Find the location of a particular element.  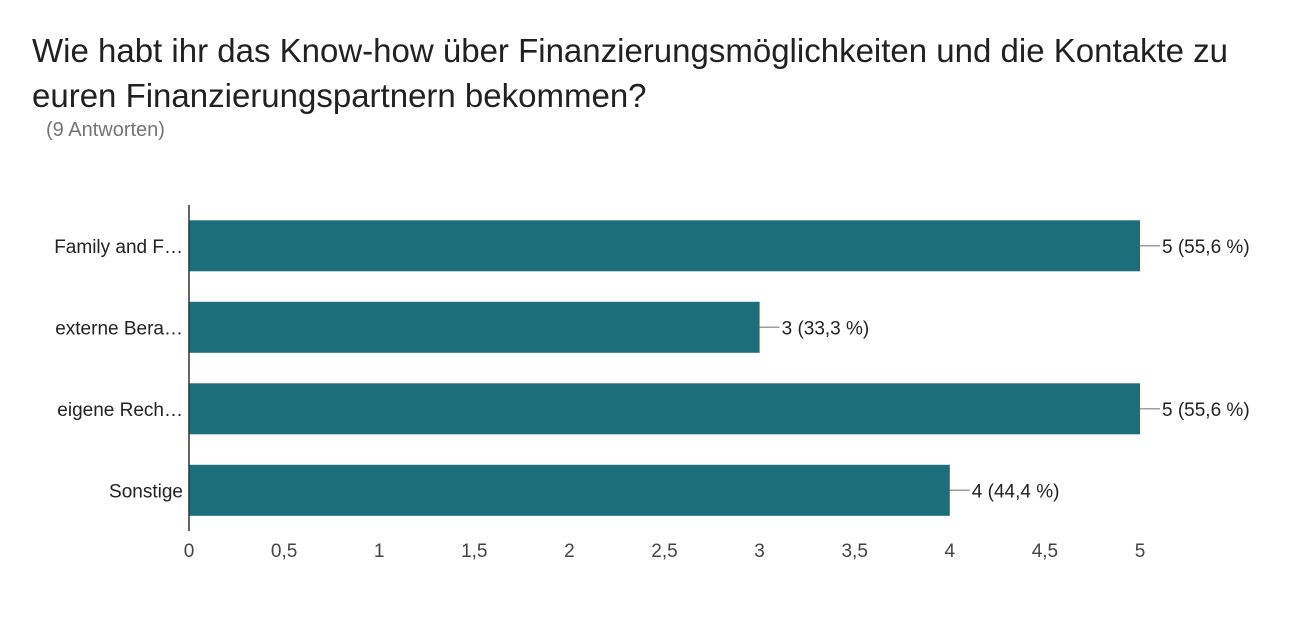

x-tick-label: 2 is located at coordinates (569, 551).